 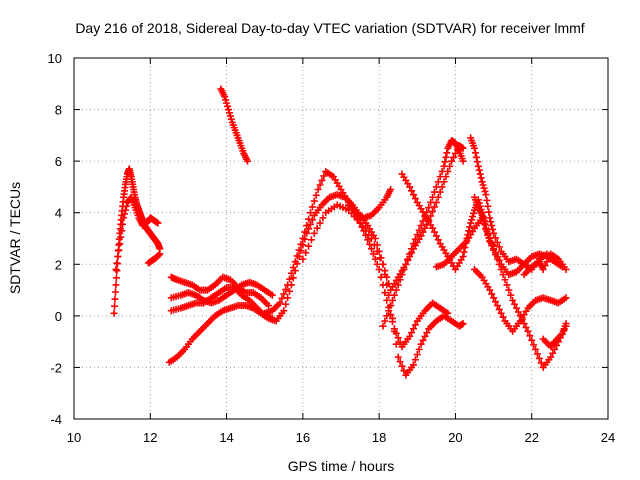 I want to click on x-tick-label: 10, so click(x=74, y=437).